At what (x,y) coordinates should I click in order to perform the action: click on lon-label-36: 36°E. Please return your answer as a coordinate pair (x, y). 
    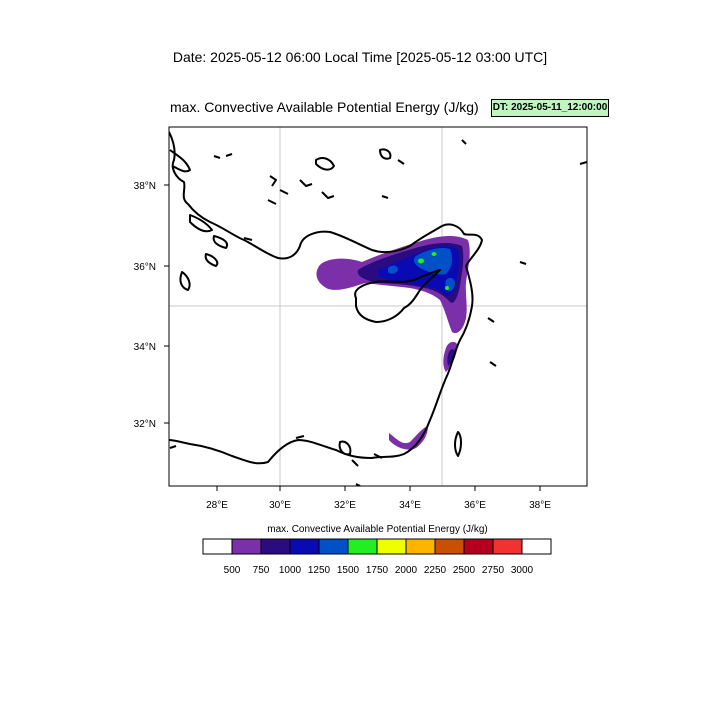
    Looking at the image, I should click on (475, 505).